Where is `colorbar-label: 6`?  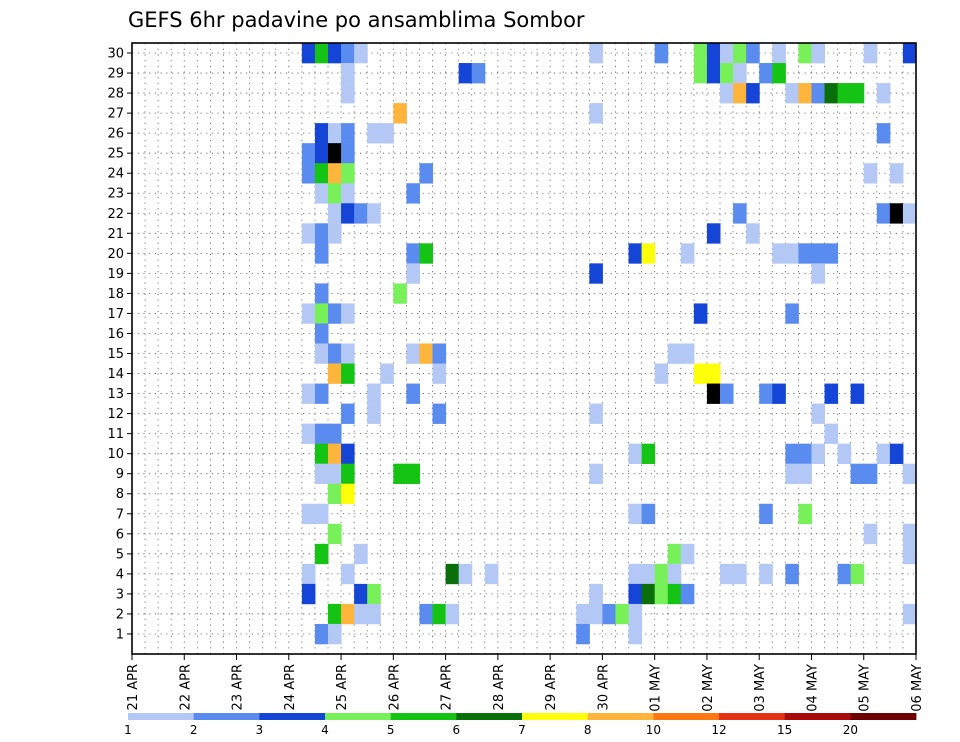 colorbar-label: 6 is located at coordinates (457, 730).